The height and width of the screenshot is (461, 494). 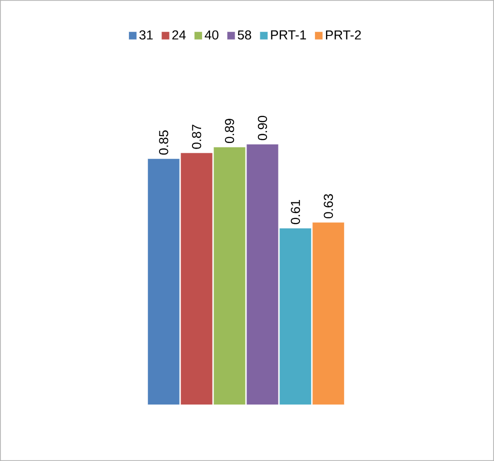 What do you see at coordinates (263, 128) in the screenshot?
I see `data-label: 0.90` at bounding box center [263, 128].